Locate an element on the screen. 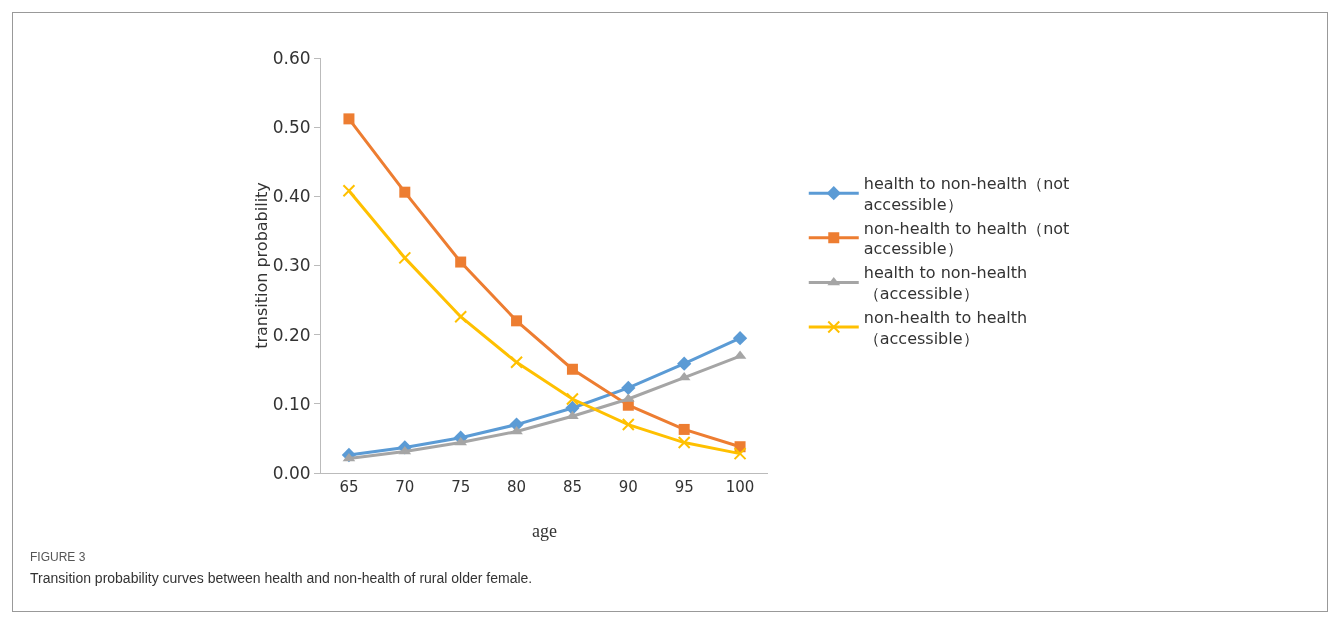  x-tick-label: 75 is located at coordinates (461, 487).